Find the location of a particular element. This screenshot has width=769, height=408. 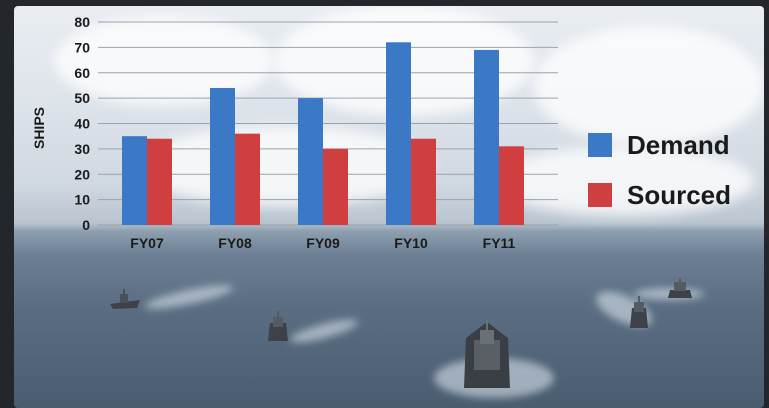

legend-label-sourced: Sourced is located at coordinates (679, 195).